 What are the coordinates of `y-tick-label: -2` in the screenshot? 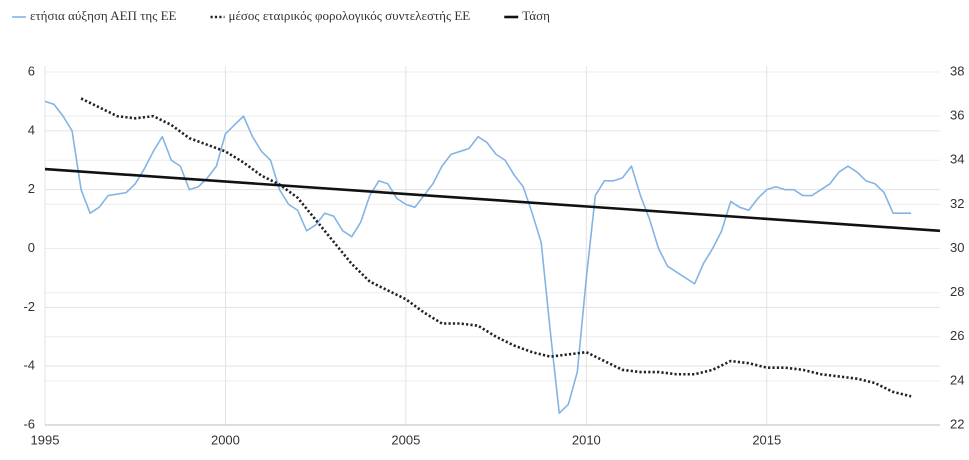 It's located at (29, 306).